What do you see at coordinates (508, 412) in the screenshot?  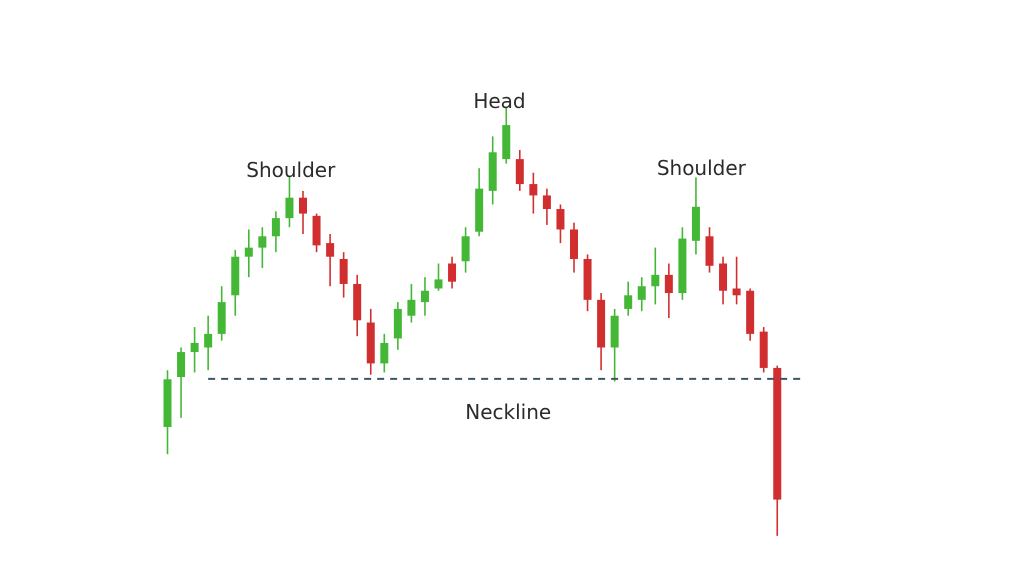 I see `neckline-label: Neckline` at bounding box center [508, 412].